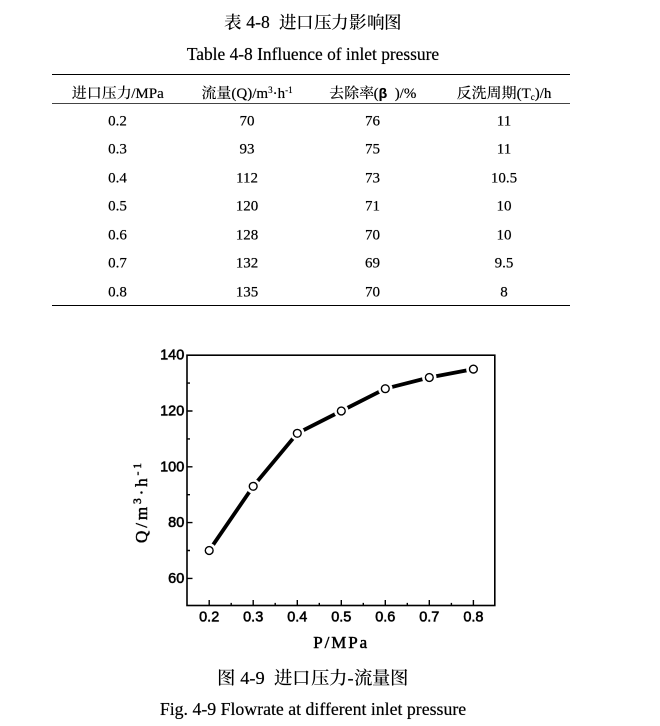  Describe the element at coordinates (172, 467) in the screenshot. I see `svg-text: 100` at that location.